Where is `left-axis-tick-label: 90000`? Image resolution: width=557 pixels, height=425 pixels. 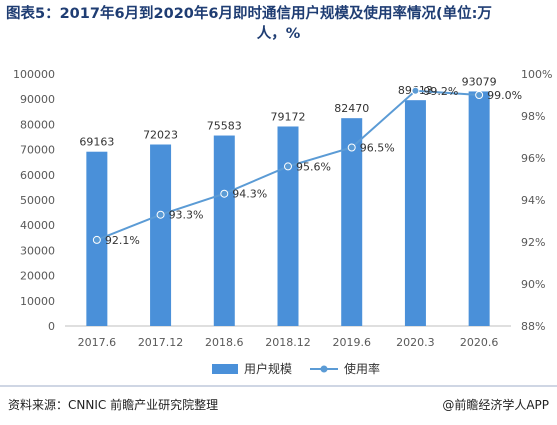
left-axis-tick-label: 90000 is located at coordinates (37, 99).